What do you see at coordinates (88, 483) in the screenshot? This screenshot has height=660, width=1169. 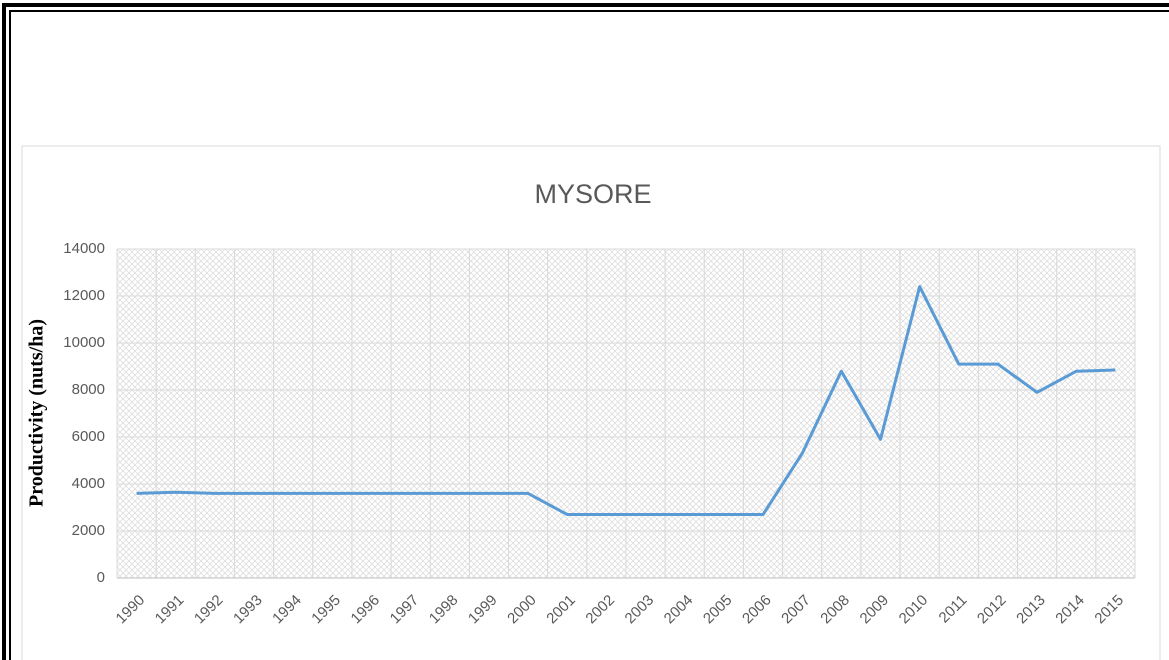 I see `y-tick-label: 4000` at bounding box center [88, 483].